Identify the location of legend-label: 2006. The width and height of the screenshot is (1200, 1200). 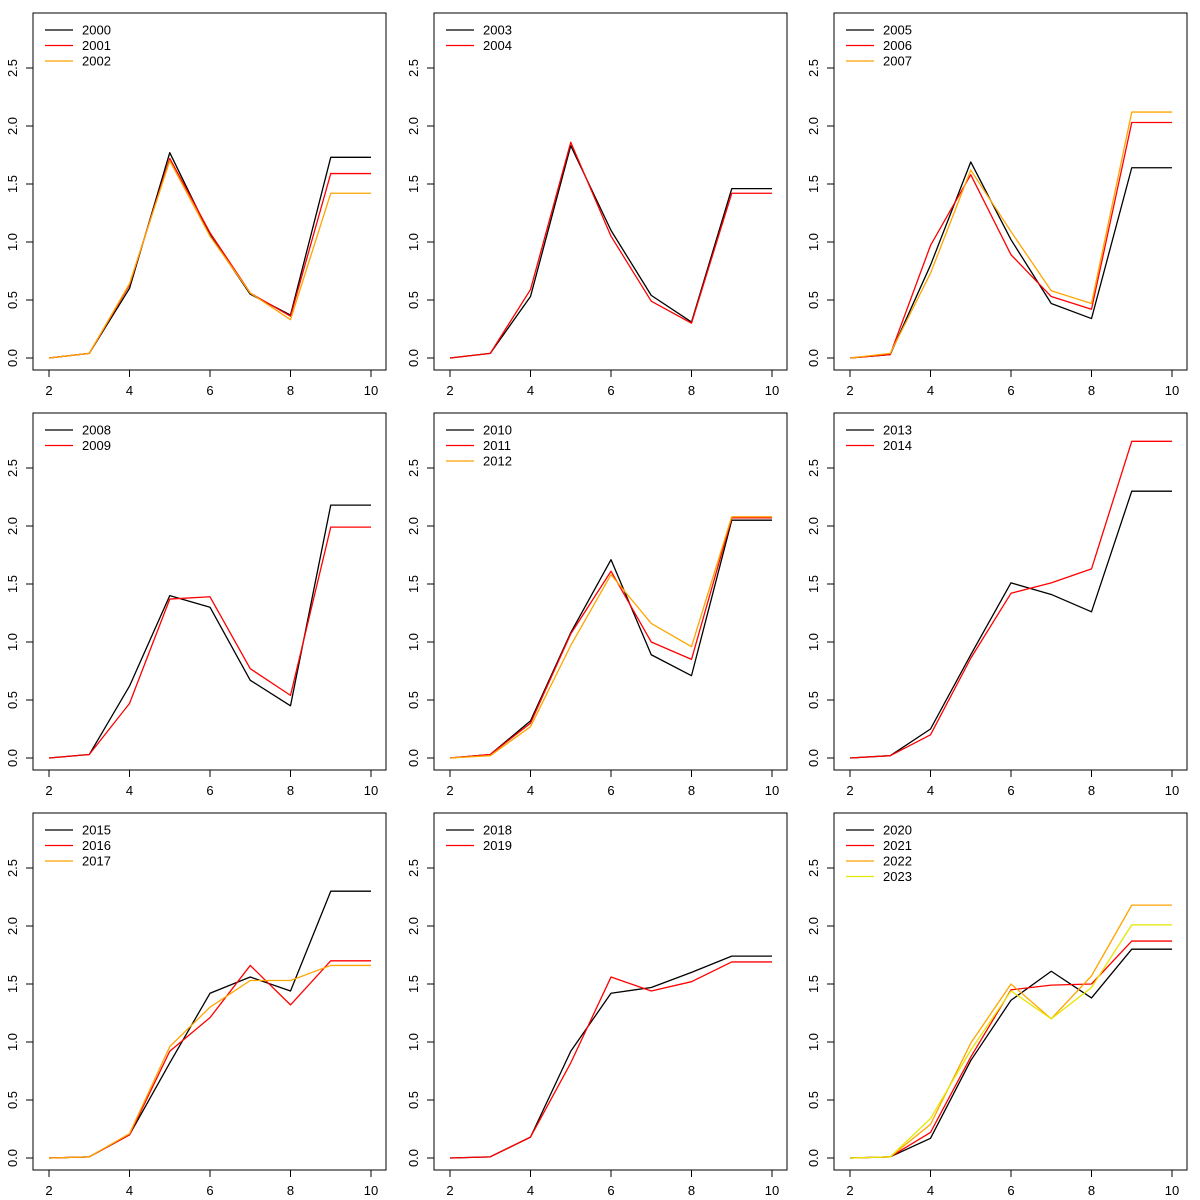
(897, 45).